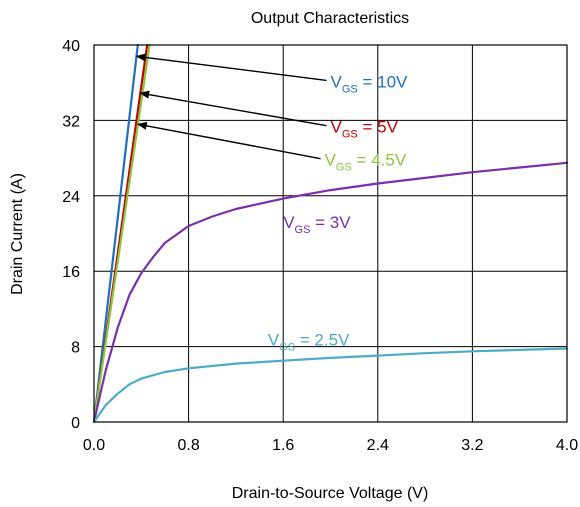  I want to click on annotation-label-vgs45: VGS = 4.5V, so click(366, 162).